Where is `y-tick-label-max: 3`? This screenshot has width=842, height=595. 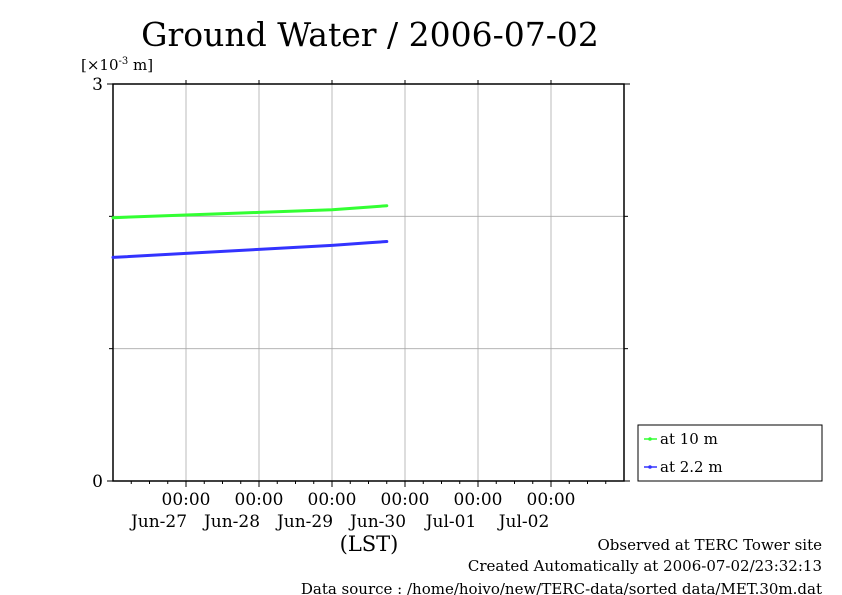
y-tick-label-max: 3 is located at coordinates (97, 85).